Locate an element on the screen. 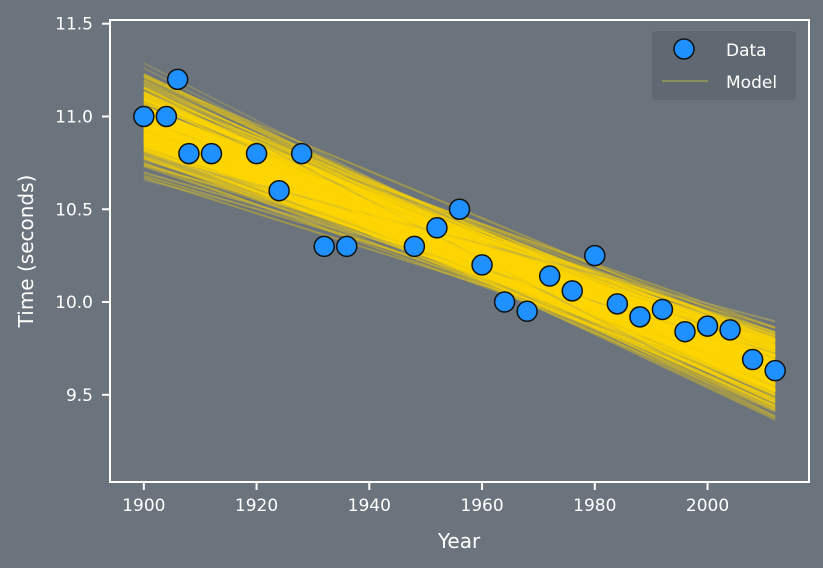 The height and width of the screenshot is (568, 823). x-tick-label: 2000 is located at coordinates (707, 506).